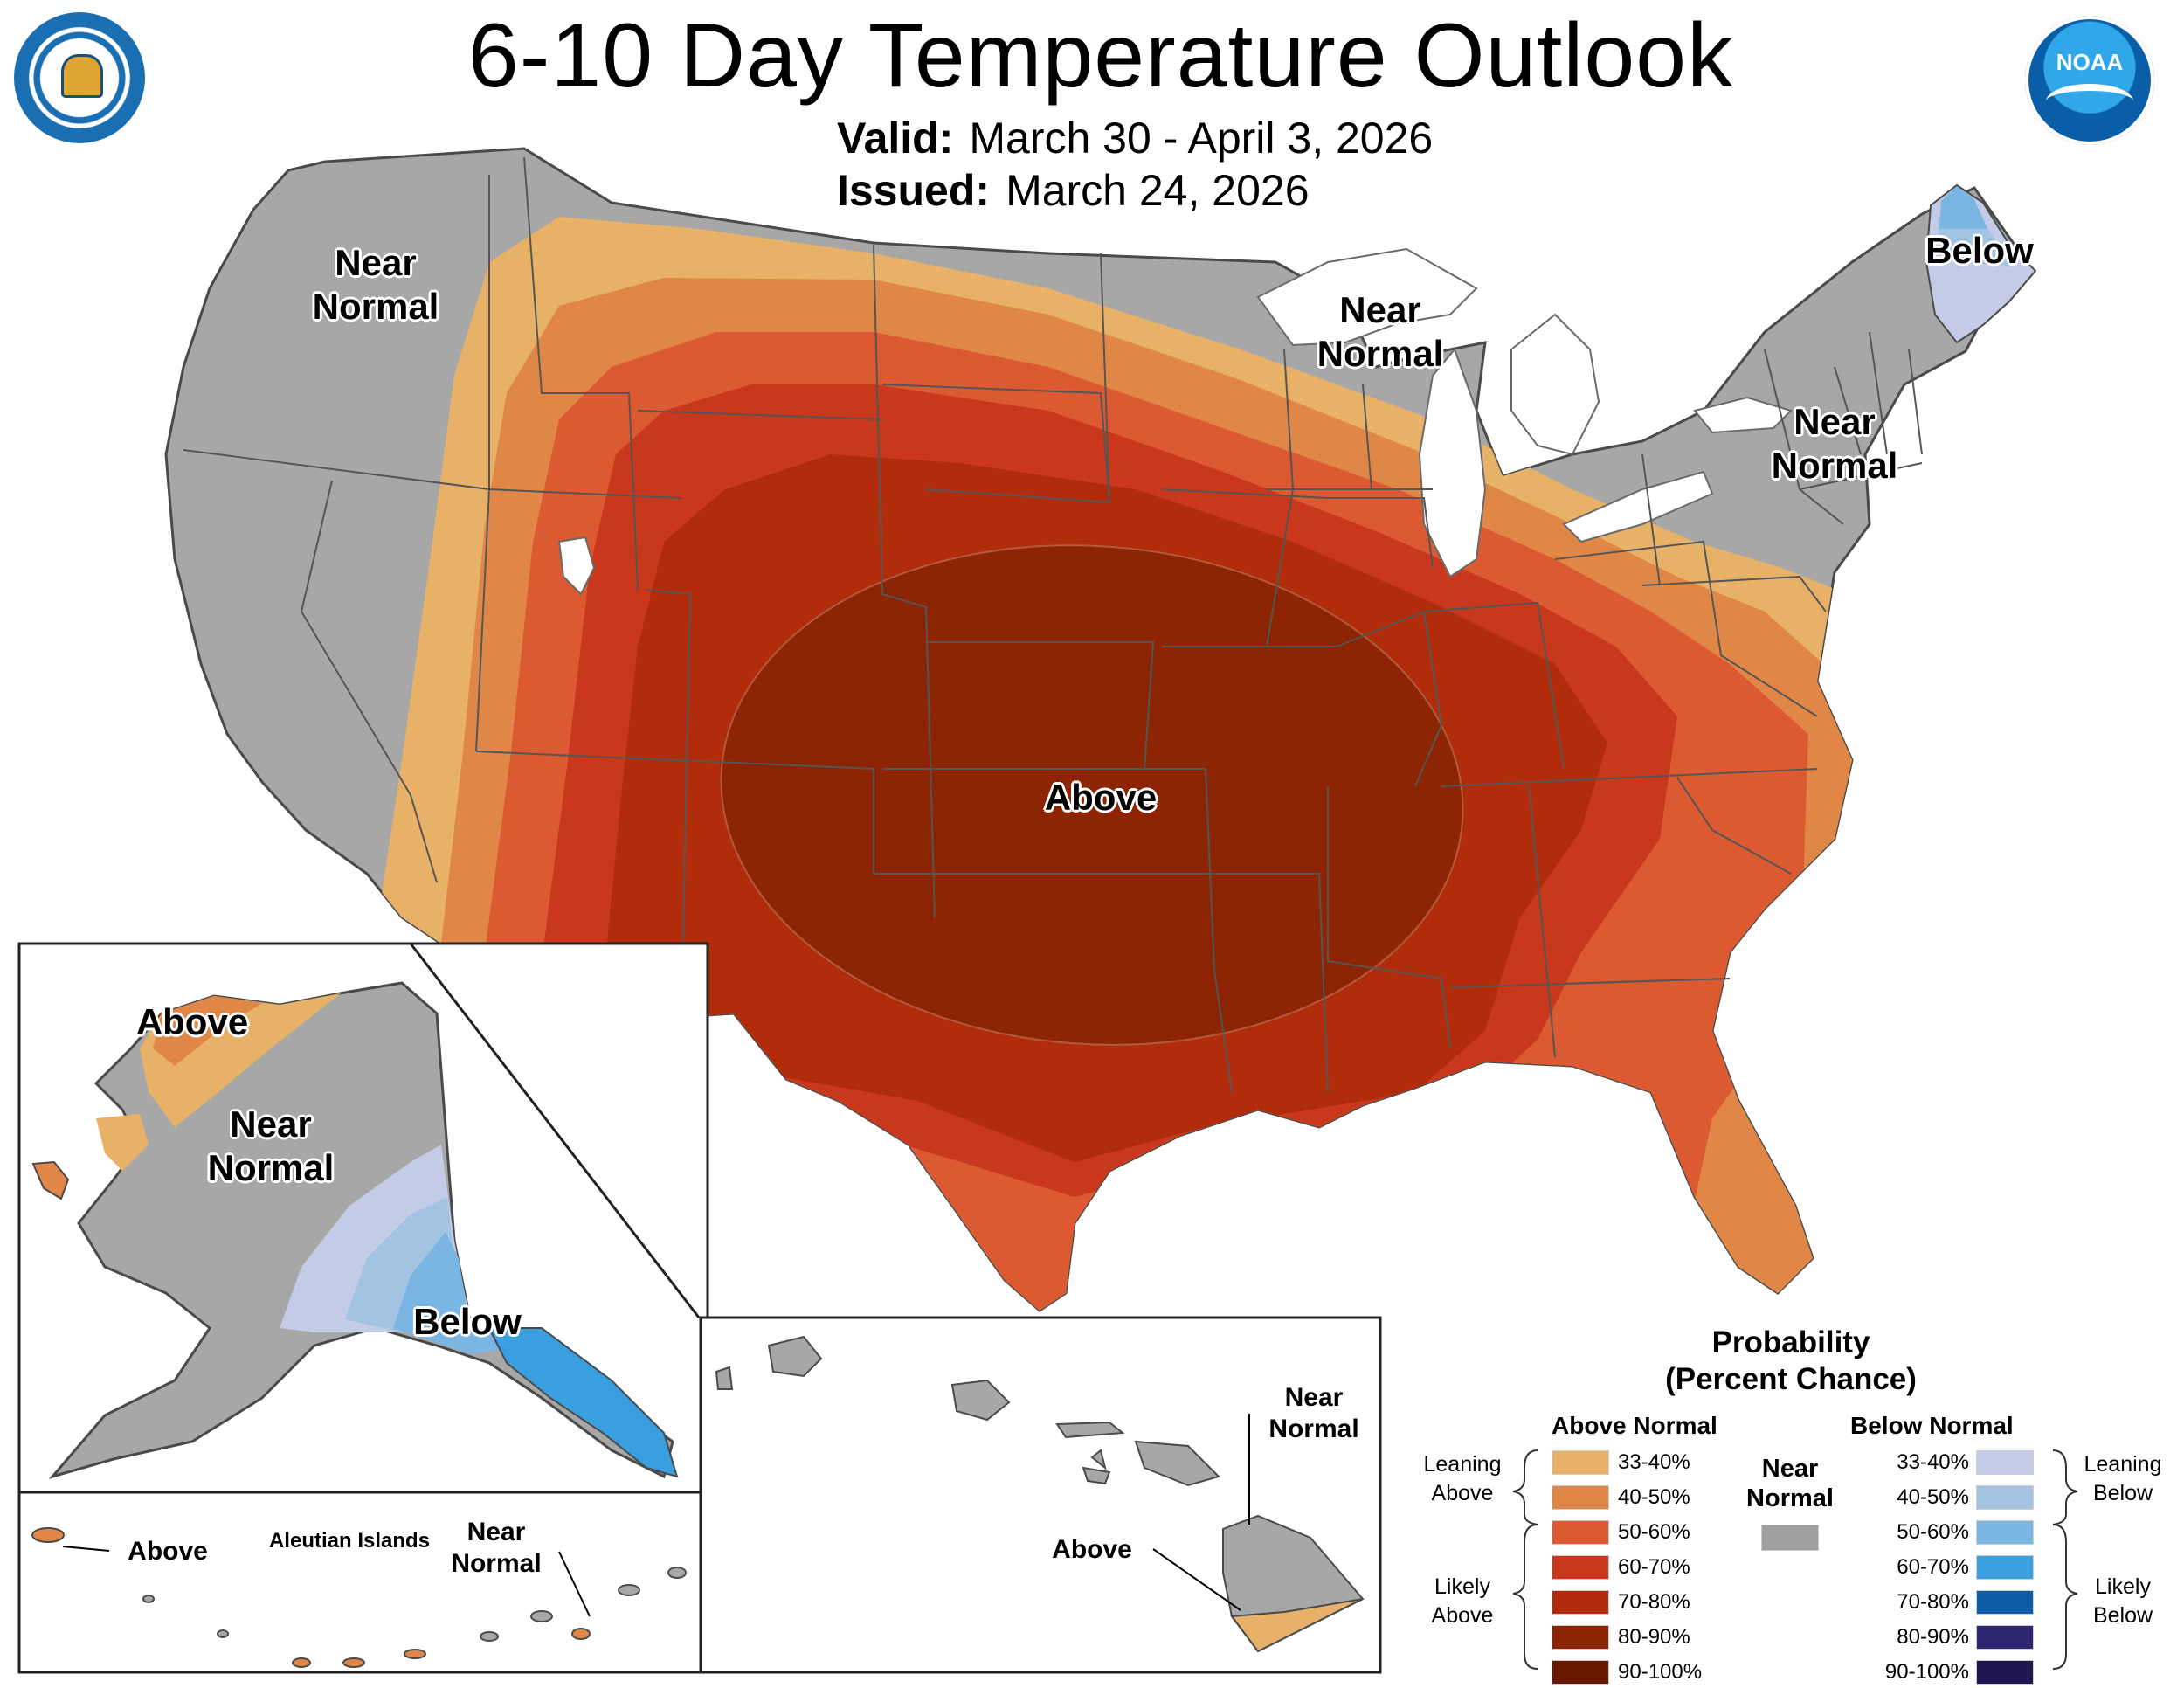  Describe the element at coordinates (1790, 1538) in the screenshot. I see `legend-near-normal-swatch` at that location.